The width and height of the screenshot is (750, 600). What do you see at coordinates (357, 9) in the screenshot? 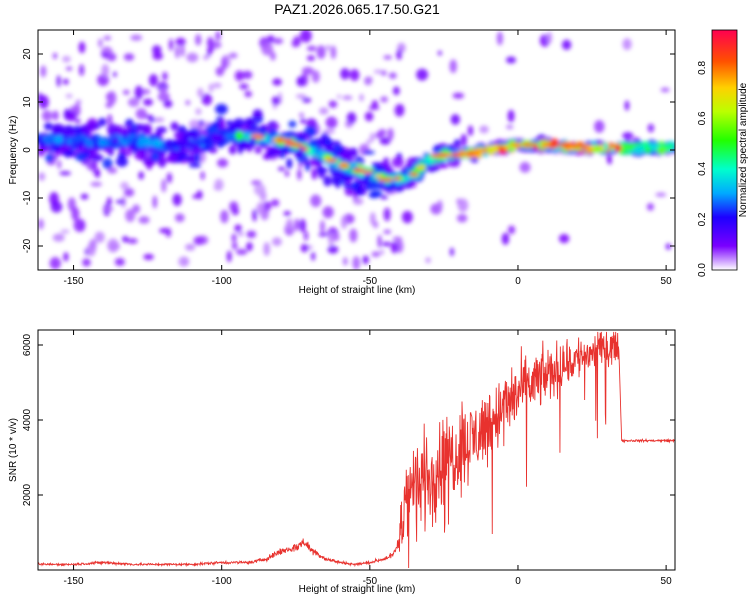
I see `figure-title: PAZ1.2026.065.17.50.G21` at bounding box center [357, 9].